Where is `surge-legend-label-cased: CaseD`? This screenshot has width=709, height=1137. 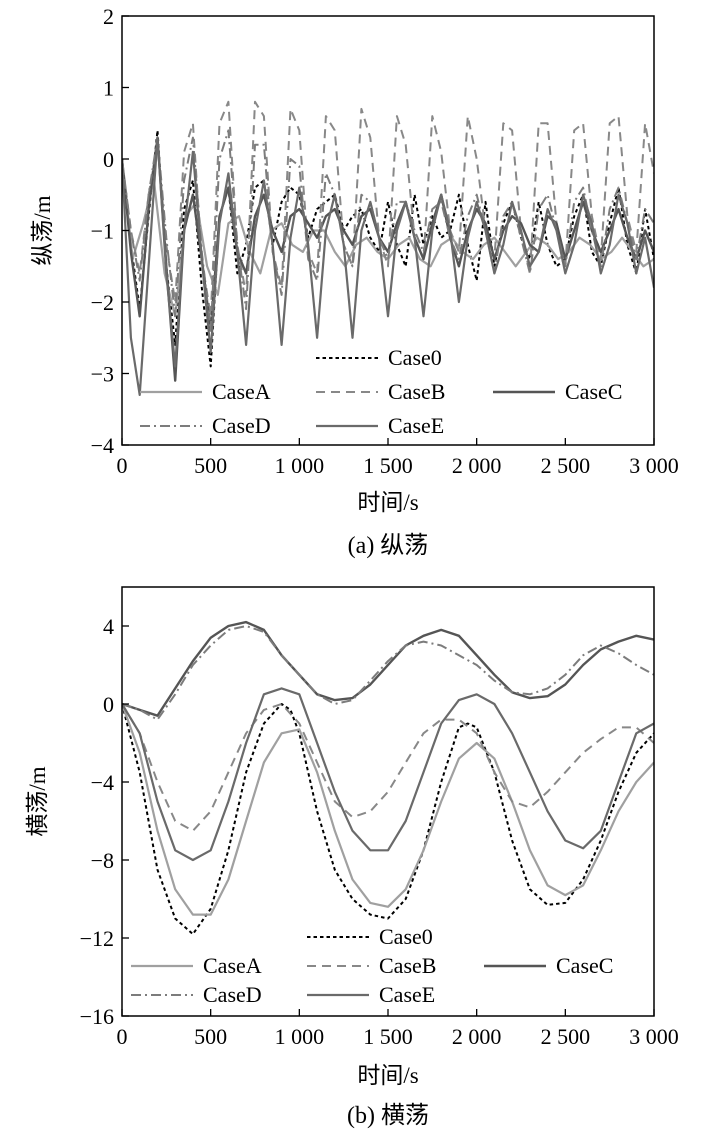
surge-legend-label-cased: CaseD is located at coordinates (241, 425).